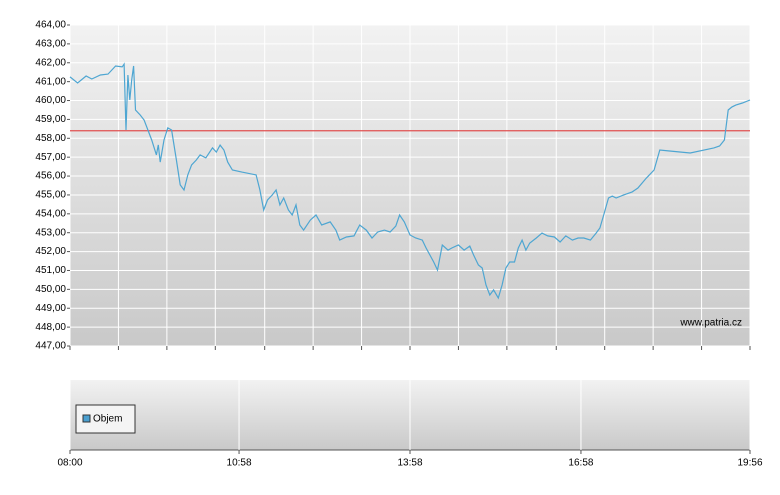 This screenshot has height=495, width=780. What do you see at coordinates (50, 327) in the screenshot?
I see `y-tick-label: 448,00` at bounding box center [50, 327].